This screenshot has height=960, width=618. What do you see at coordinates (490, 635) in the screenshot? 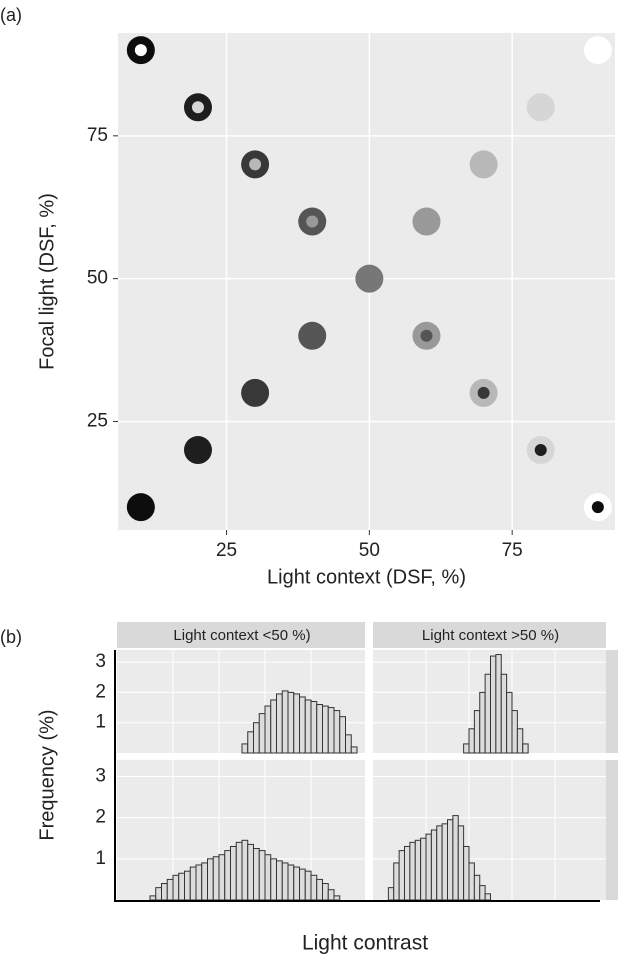
I see `column-label: Light context >50 %)` at bounding box center [490, 635].